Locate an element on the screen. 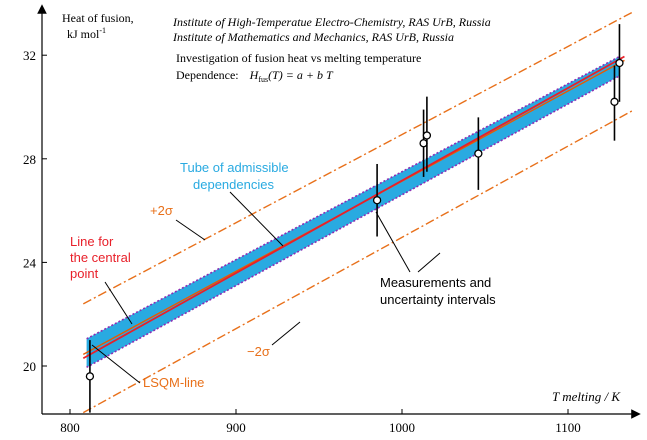  y-tick-label-28: 28 is located at coordinates (29, 159).